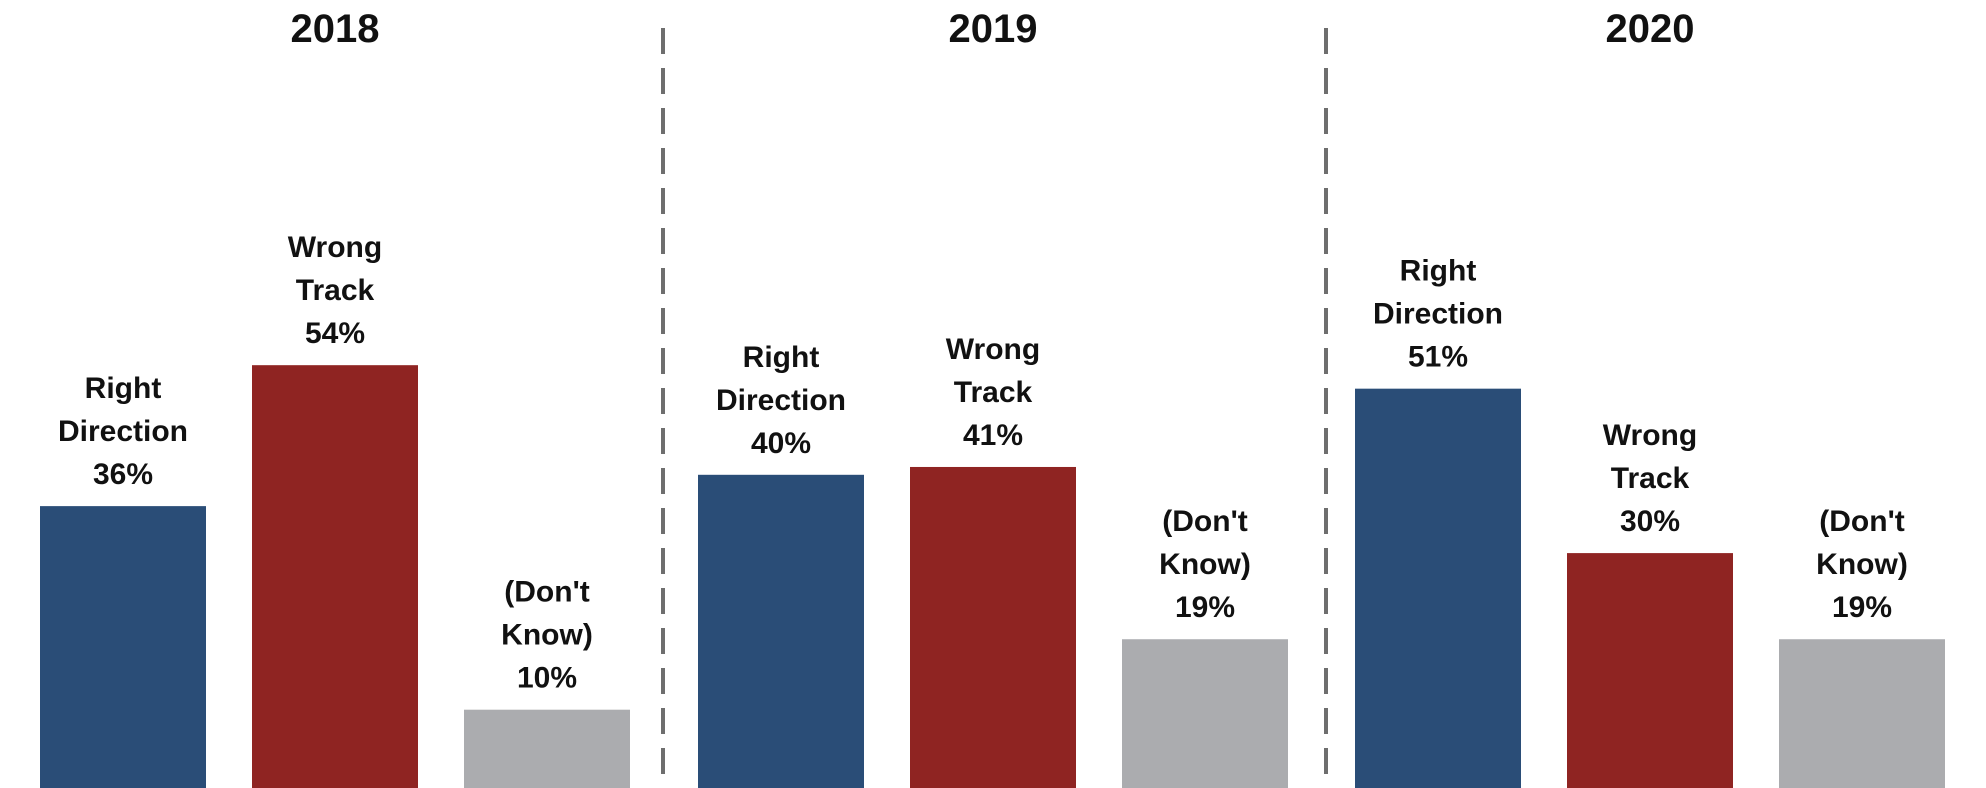 The height and width of the screenshot is (788, 1986). Describe the element at coordinates (1650, 521) in the screenshot. I see `bar-label-2020-1-2: 30%` at that location.